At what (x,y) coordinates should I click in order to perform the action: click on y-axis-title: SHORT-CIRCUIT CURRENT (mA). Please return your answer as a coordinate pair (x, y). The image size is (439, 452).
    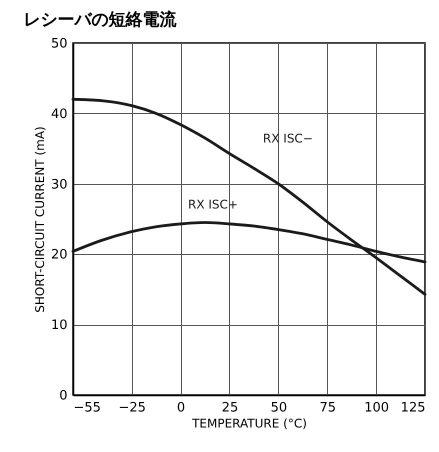
    Looking at the image, I should click on (39, 219).